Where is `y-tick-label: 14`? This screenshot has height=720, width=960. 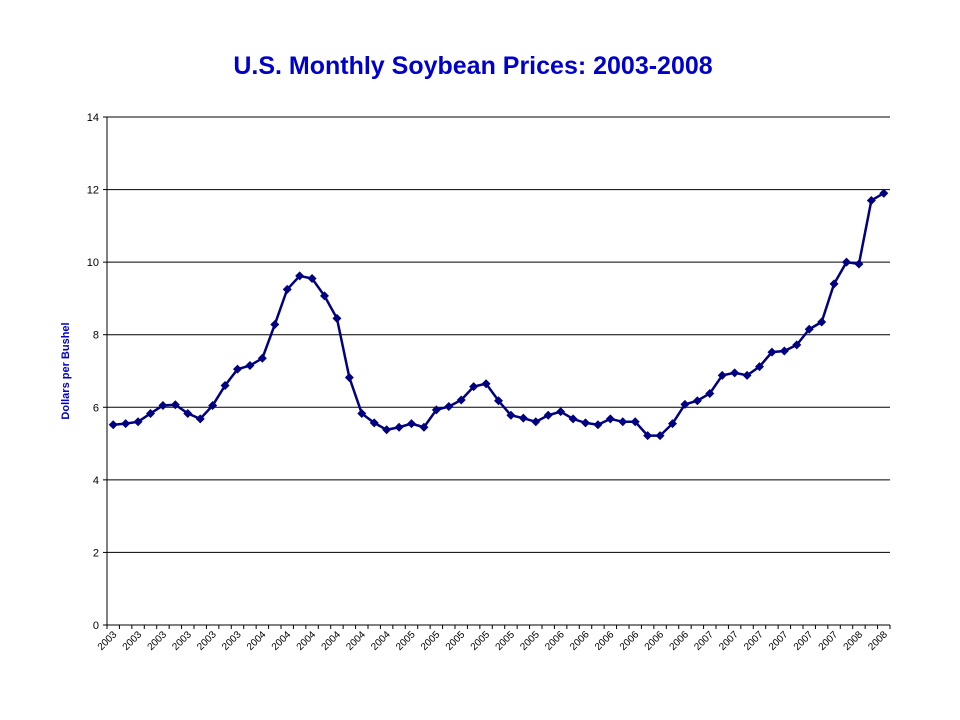 y-tick-label: 14 is located at coordinates (93, 118).